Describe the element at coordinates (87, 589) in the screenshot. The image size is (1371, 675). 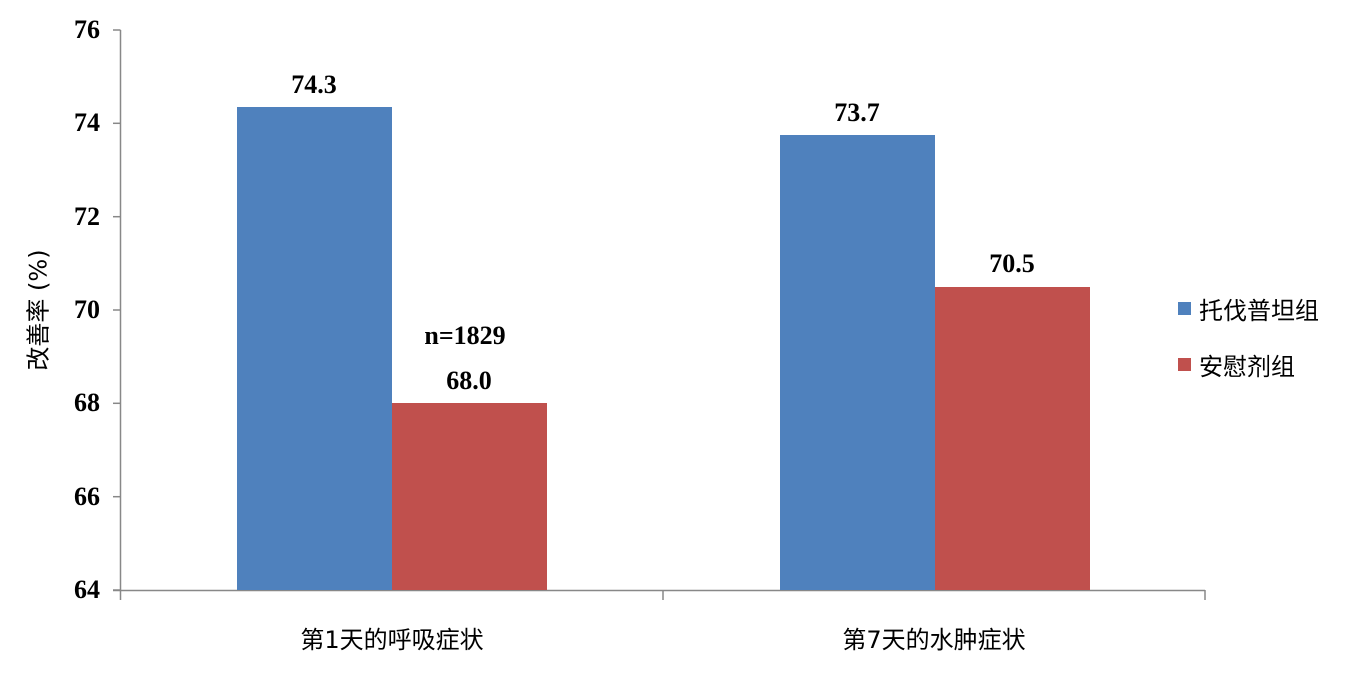
I see `y-tick-label: 64` at that location.